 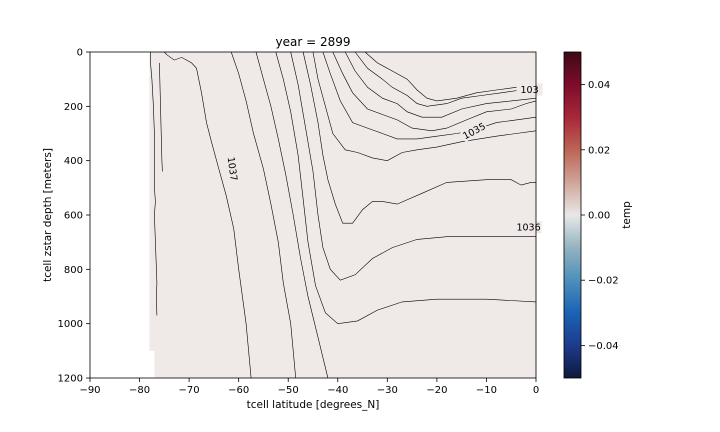 I want to click on x-tick-label-2: −70, so click(x=189, y=390).